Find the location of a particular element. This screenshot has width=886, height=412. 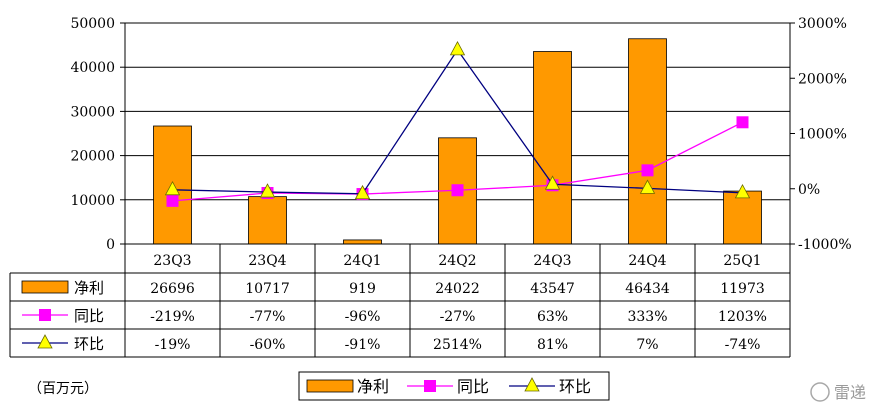

unit-label: （百万元） is located at coordinates (63, 389).